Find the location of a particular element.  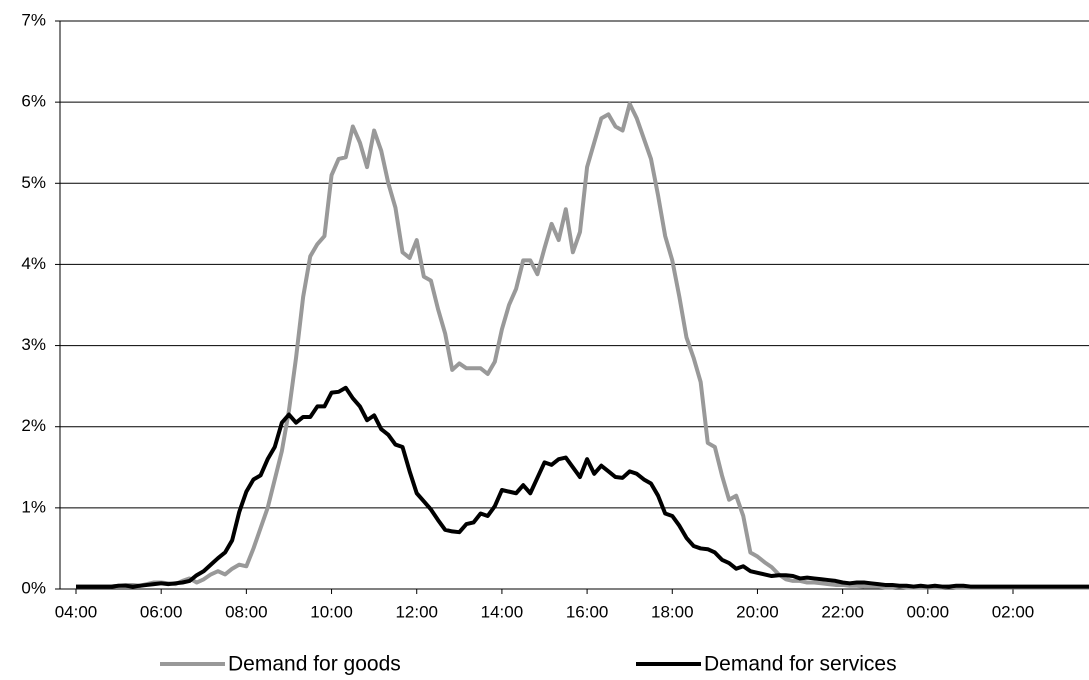

y-tick-label: 1% is located at coordinates (33, 506).